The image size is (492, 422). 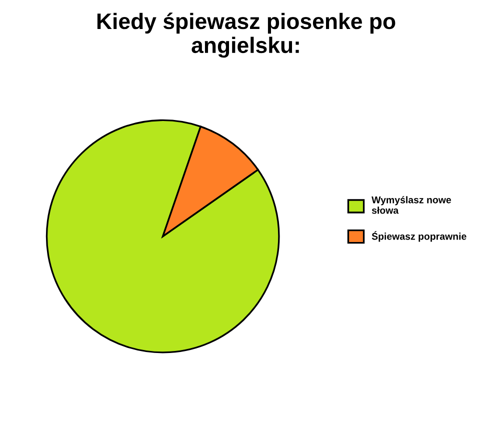 I want to click on legend-label: Wymyślasz nowe słowa, so click(x=412, y=205).